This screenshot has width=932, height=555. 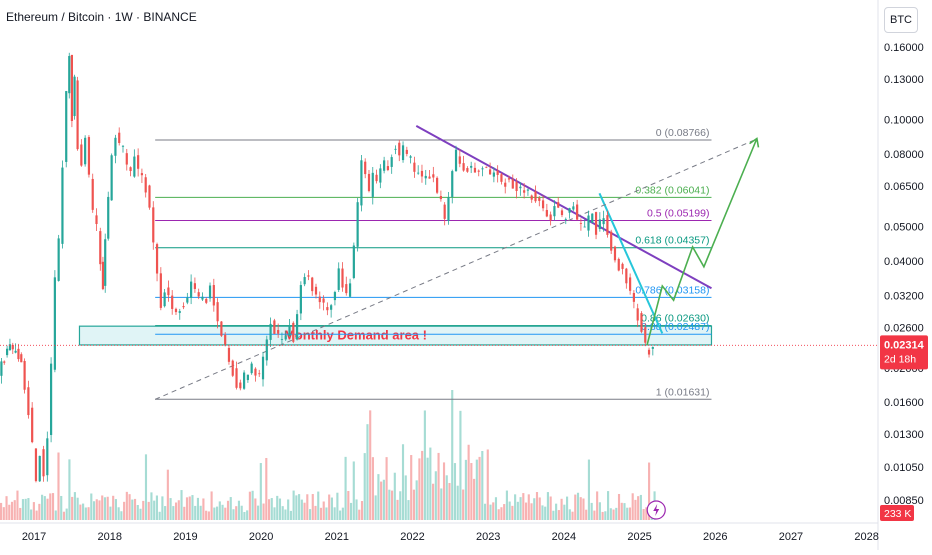 What do you see at coordinates (672, 241) in the screenshot?
I see `fib-label-0.618: 0.618 (0.04357)` at bounding box center [672, 241].